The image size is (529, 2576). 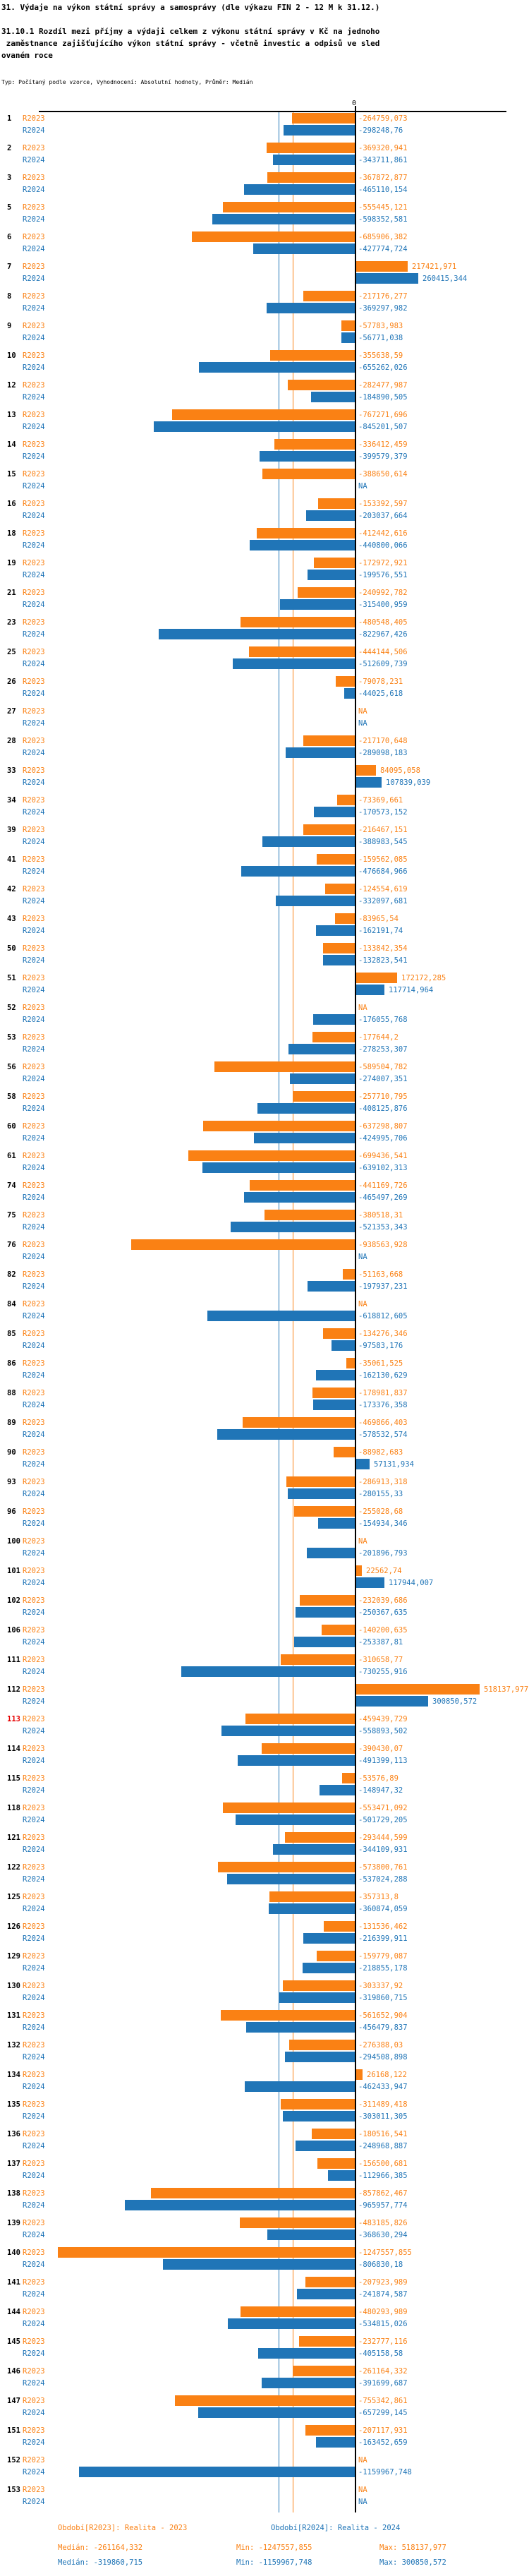 What do you see at coordinates (9, 118) in the screenshot?
I see `row-number: 1` at bounding box center [9, 118].